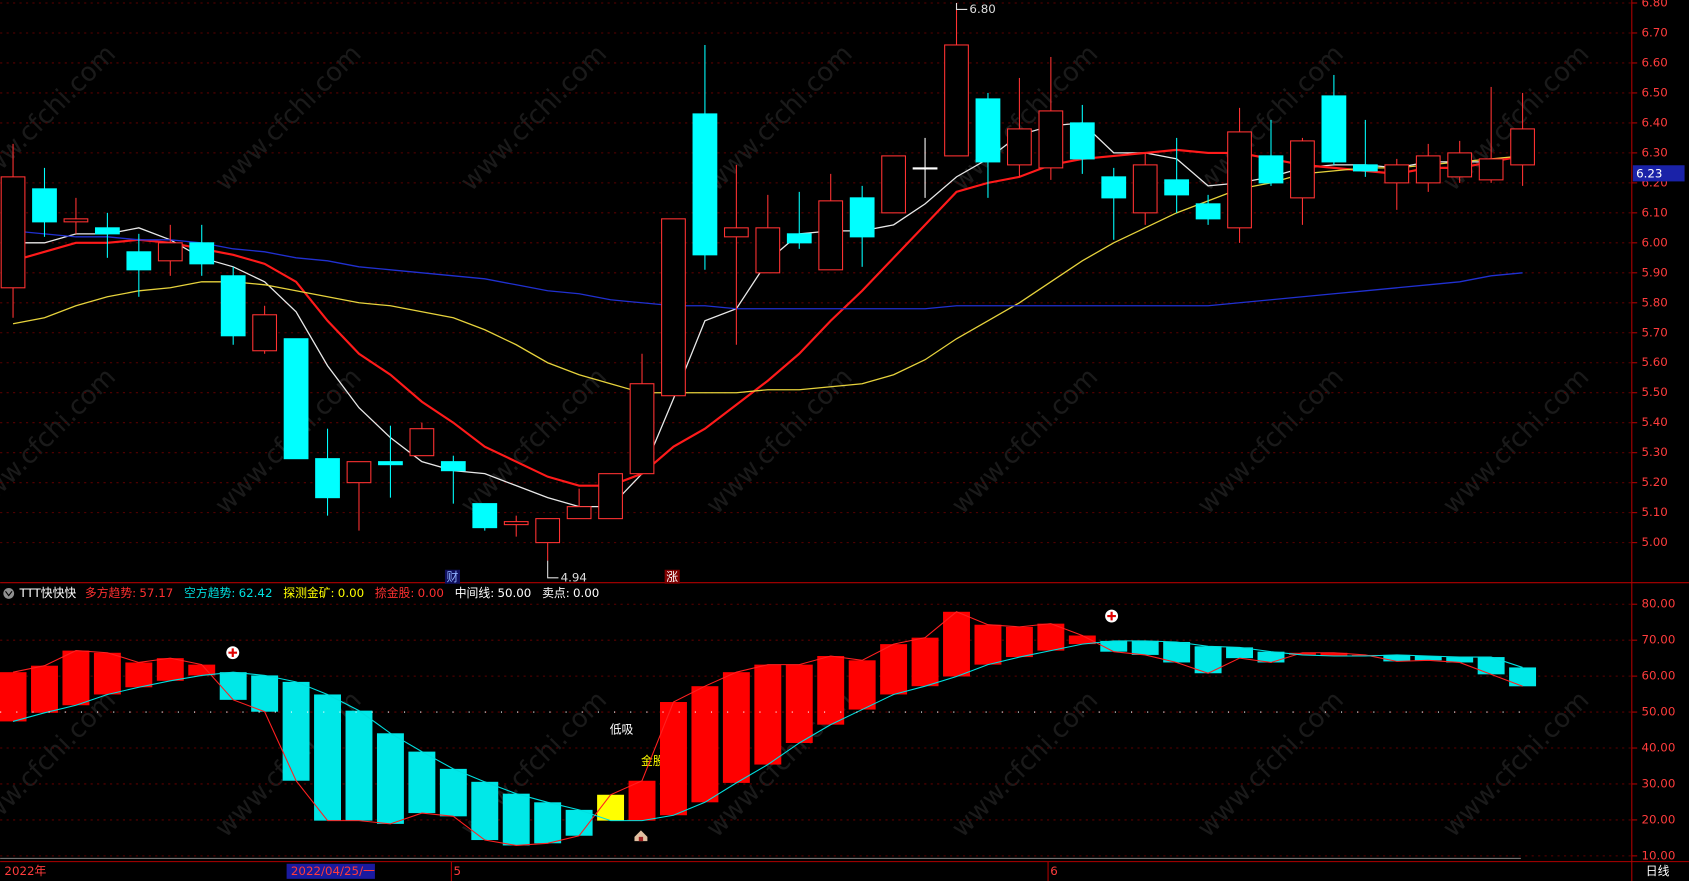  What do you see at coordinates (1654, 302) in the screenshot?
I see `y-tick-label: 5.80` at bounding box center [1654, 302].